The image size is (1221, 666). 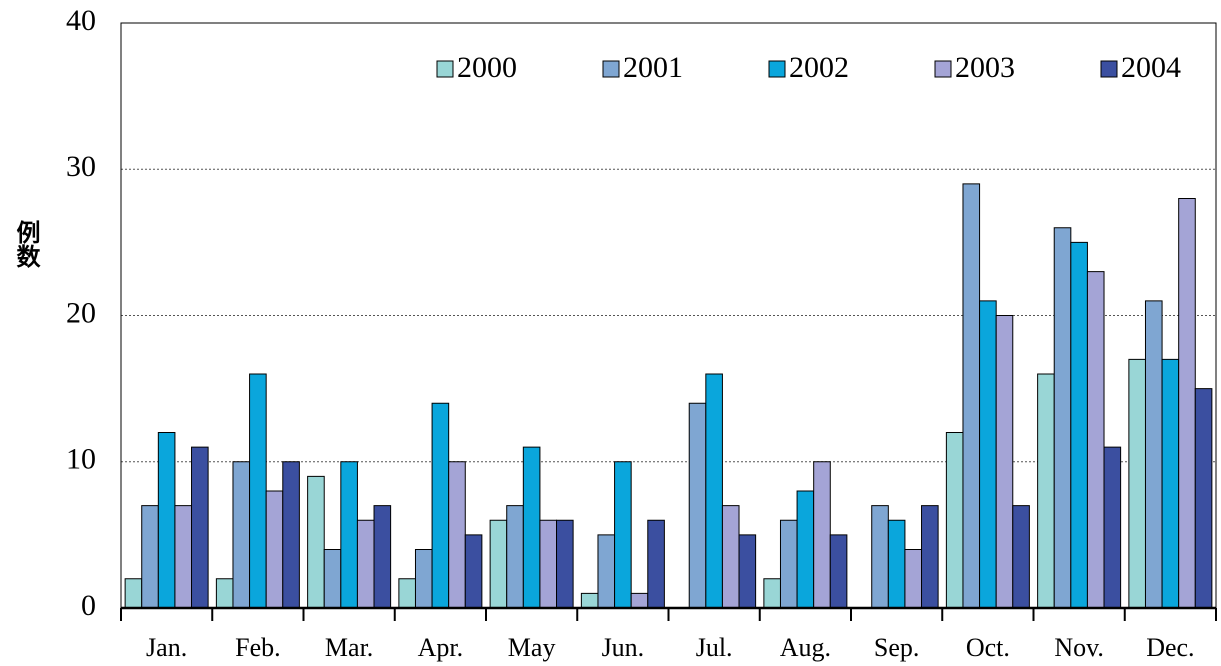 What do you see at coordinates (166, 647) in the screenshot?
I see `x-tick-label: Jan.` at bounding box center [166, 647].